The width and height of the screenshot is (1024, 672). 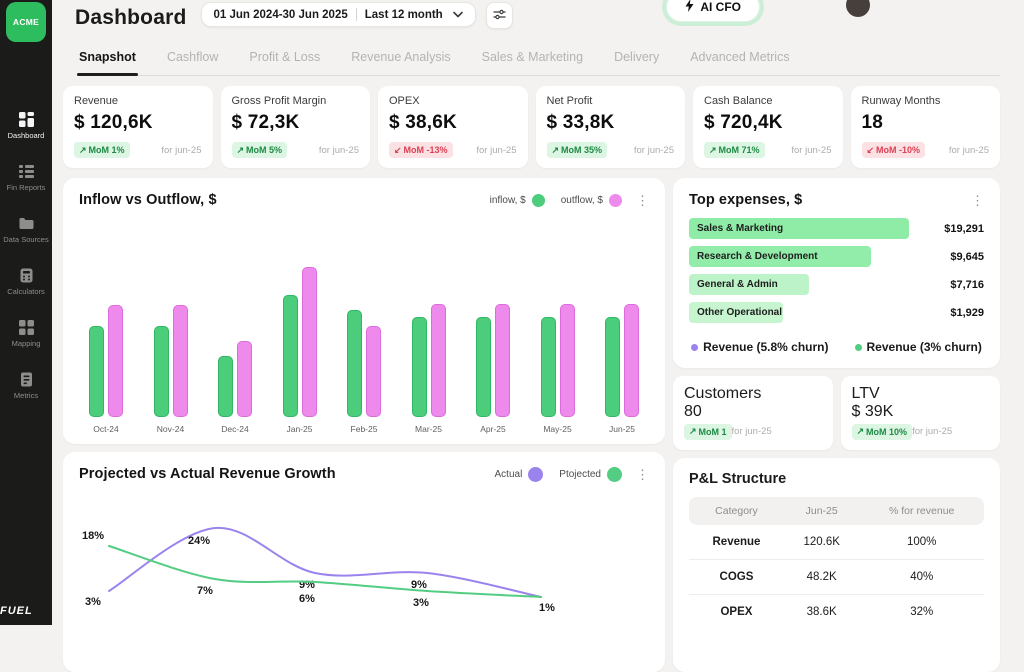 What do you see at coordinates (26, 385) in the screenshot?
I see `sidebar-item-metrics: Metrics` at bounding box center [26, 385].